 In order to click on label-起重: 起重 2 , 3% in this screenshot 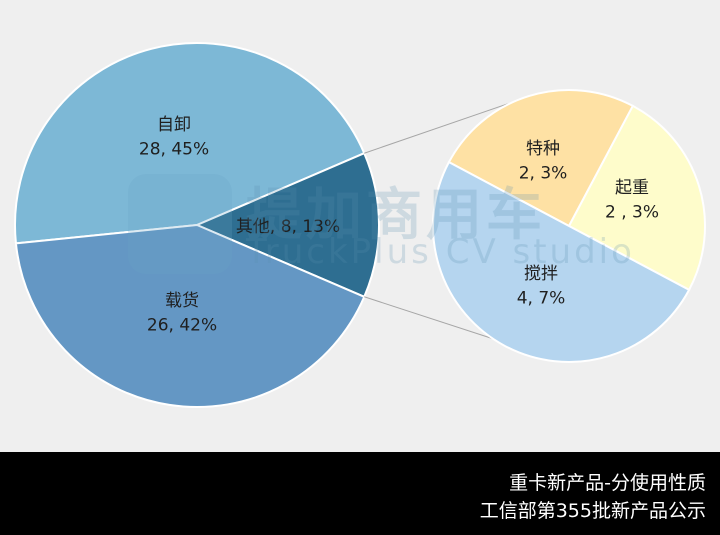, I will do `click(632, 200)`.